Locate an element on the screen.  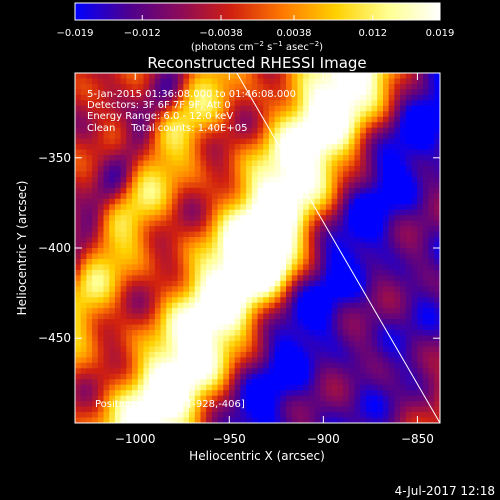
annotation-detectors: Detectors: 3F 6F 7F 9F, Att 0 is located at coordinates (159, 105).